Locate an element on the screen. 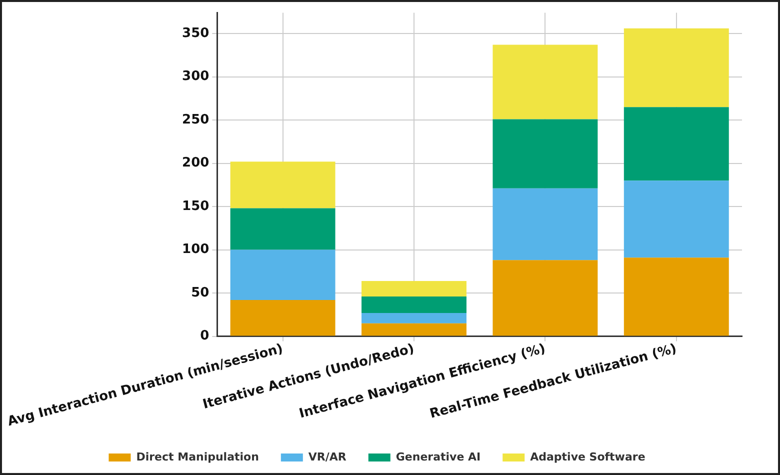 The width and height of the screenshot is (780, 475). y-tick-label: 50 is located at coordinates (200, 292).